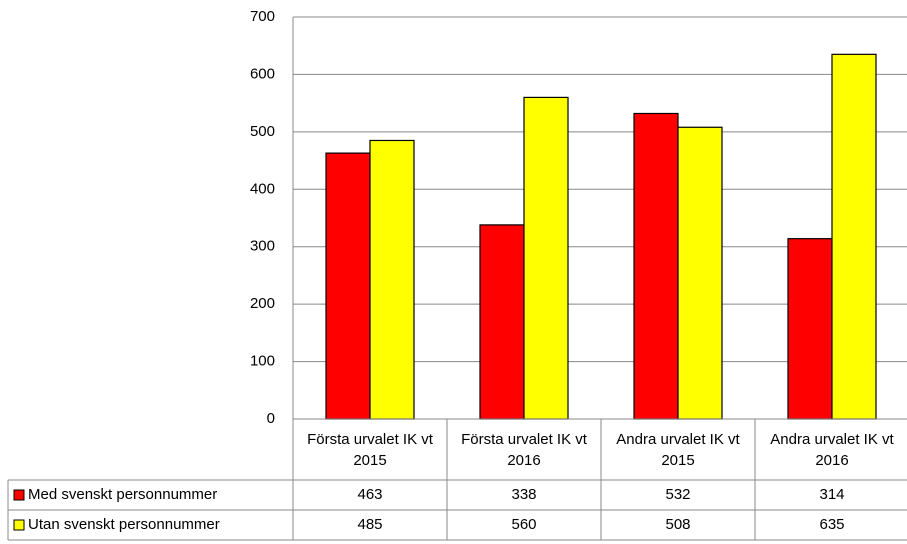 This screenshot has width=907, height=544. Describe the element at coordinates (369, 524) in the screenshot. I see `table-value: 485` at that location.